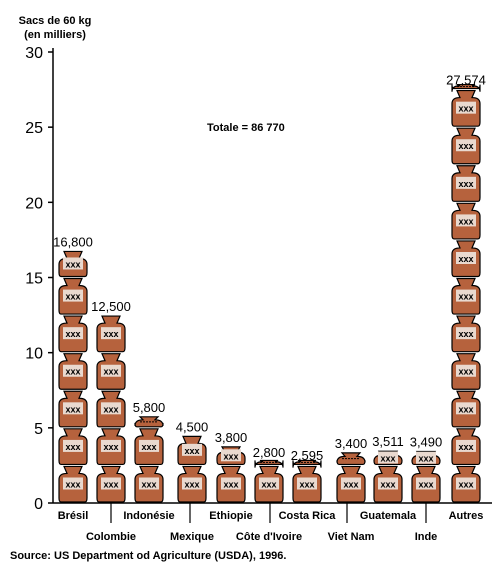 This screenshot has width=500, height=570. What do you see at coordinates (192, 537) in the screenshot?
I see `category-label: Mexique` at bounding box center [192, 537].